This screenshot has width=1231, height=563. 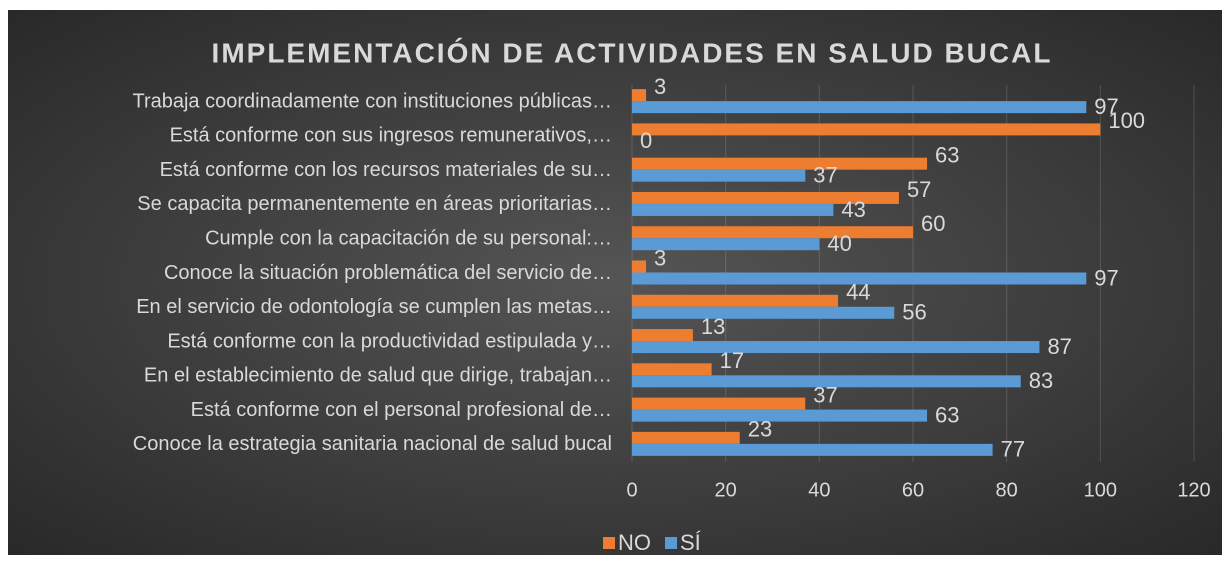 What do you see at coordinates (839, 243) in the screenshot?
I see `value-label: 40` at bounding box center [839, 243].